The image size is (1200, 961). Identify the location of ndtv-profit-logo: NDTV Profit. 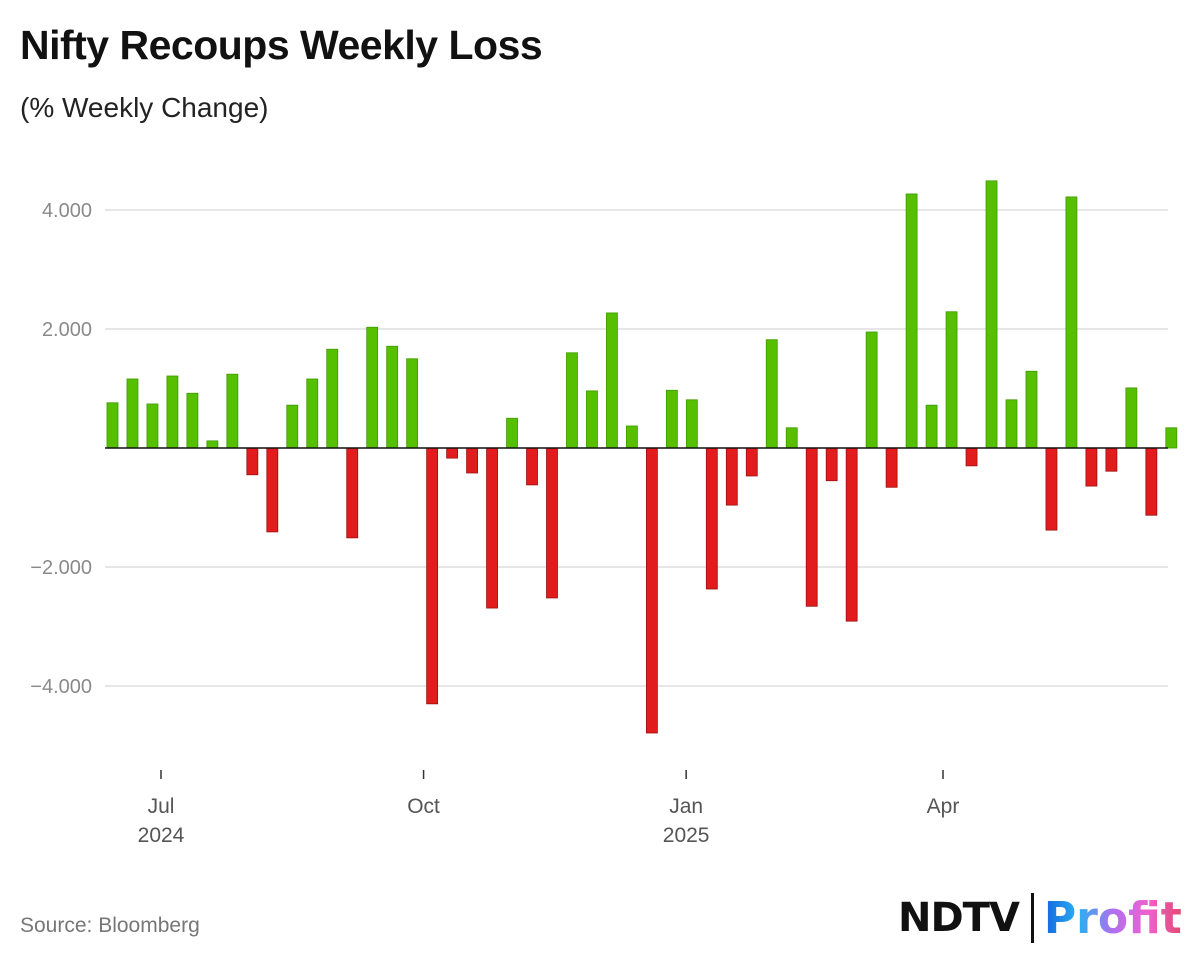
(1040, 918).